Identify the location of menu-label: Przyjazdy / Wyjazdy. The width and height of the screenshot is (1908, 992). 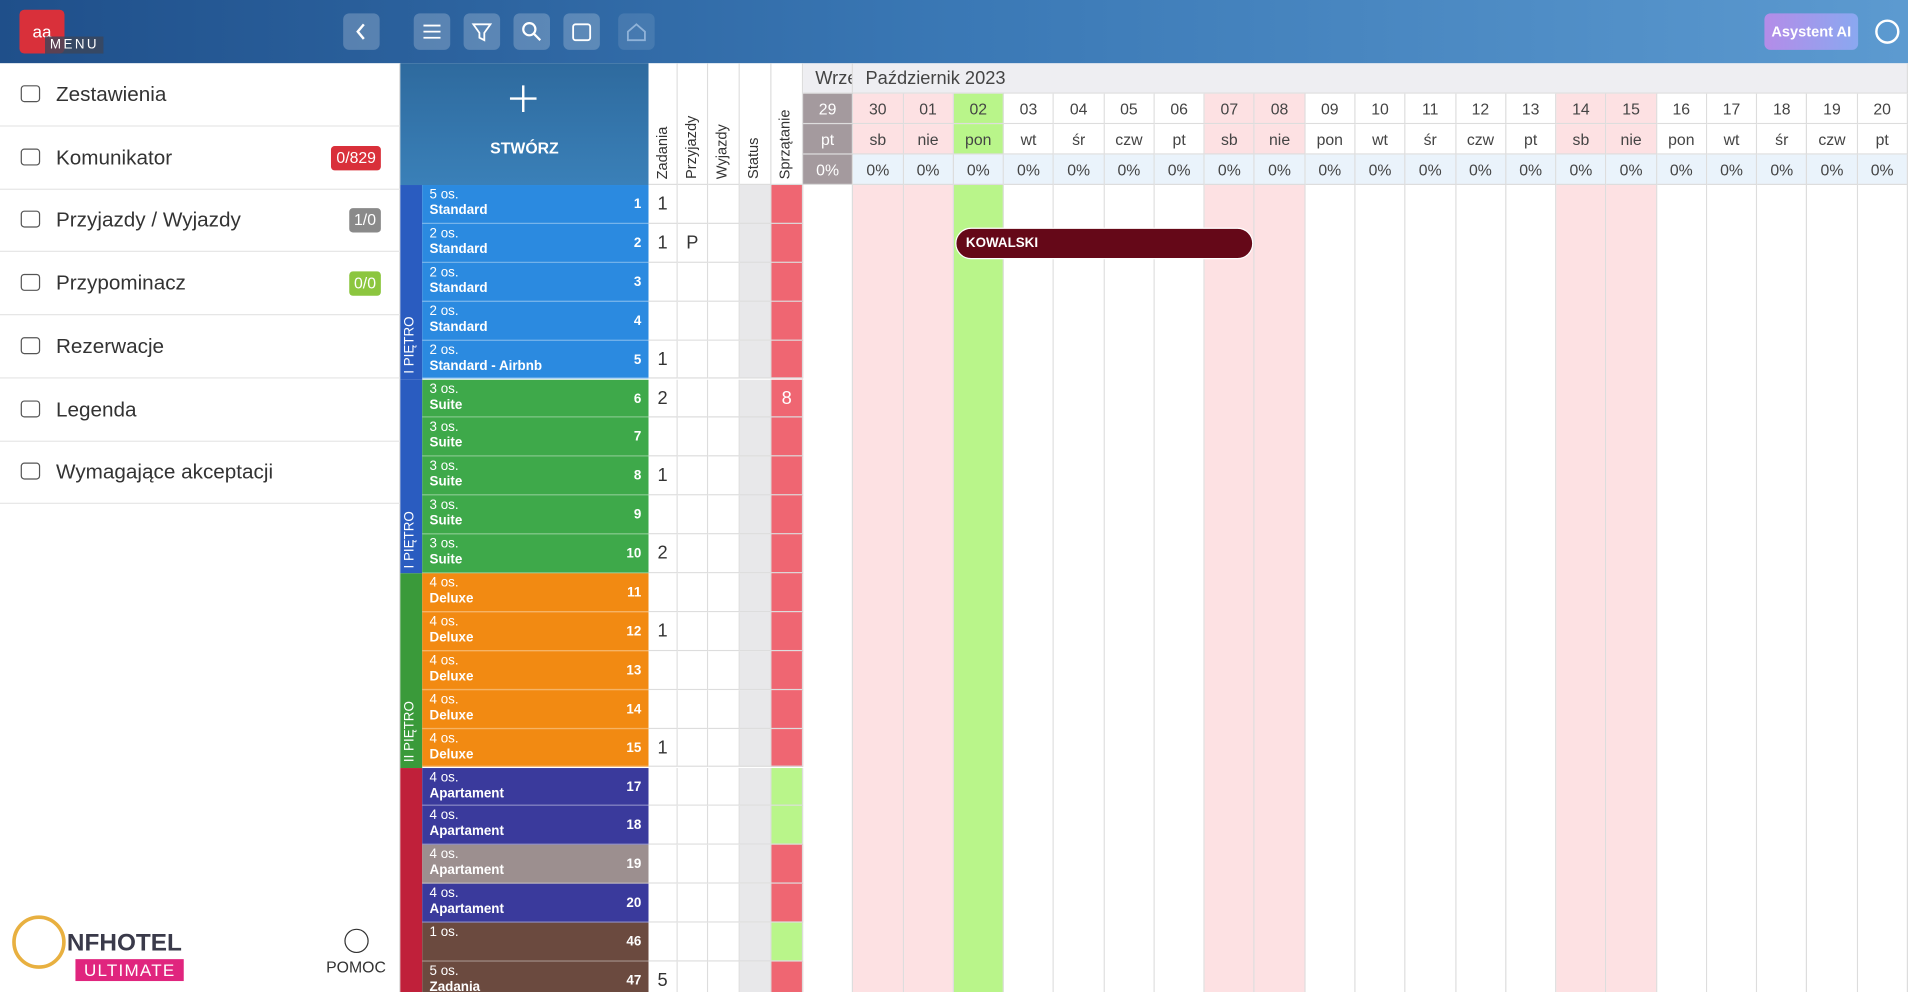
(148, 220).